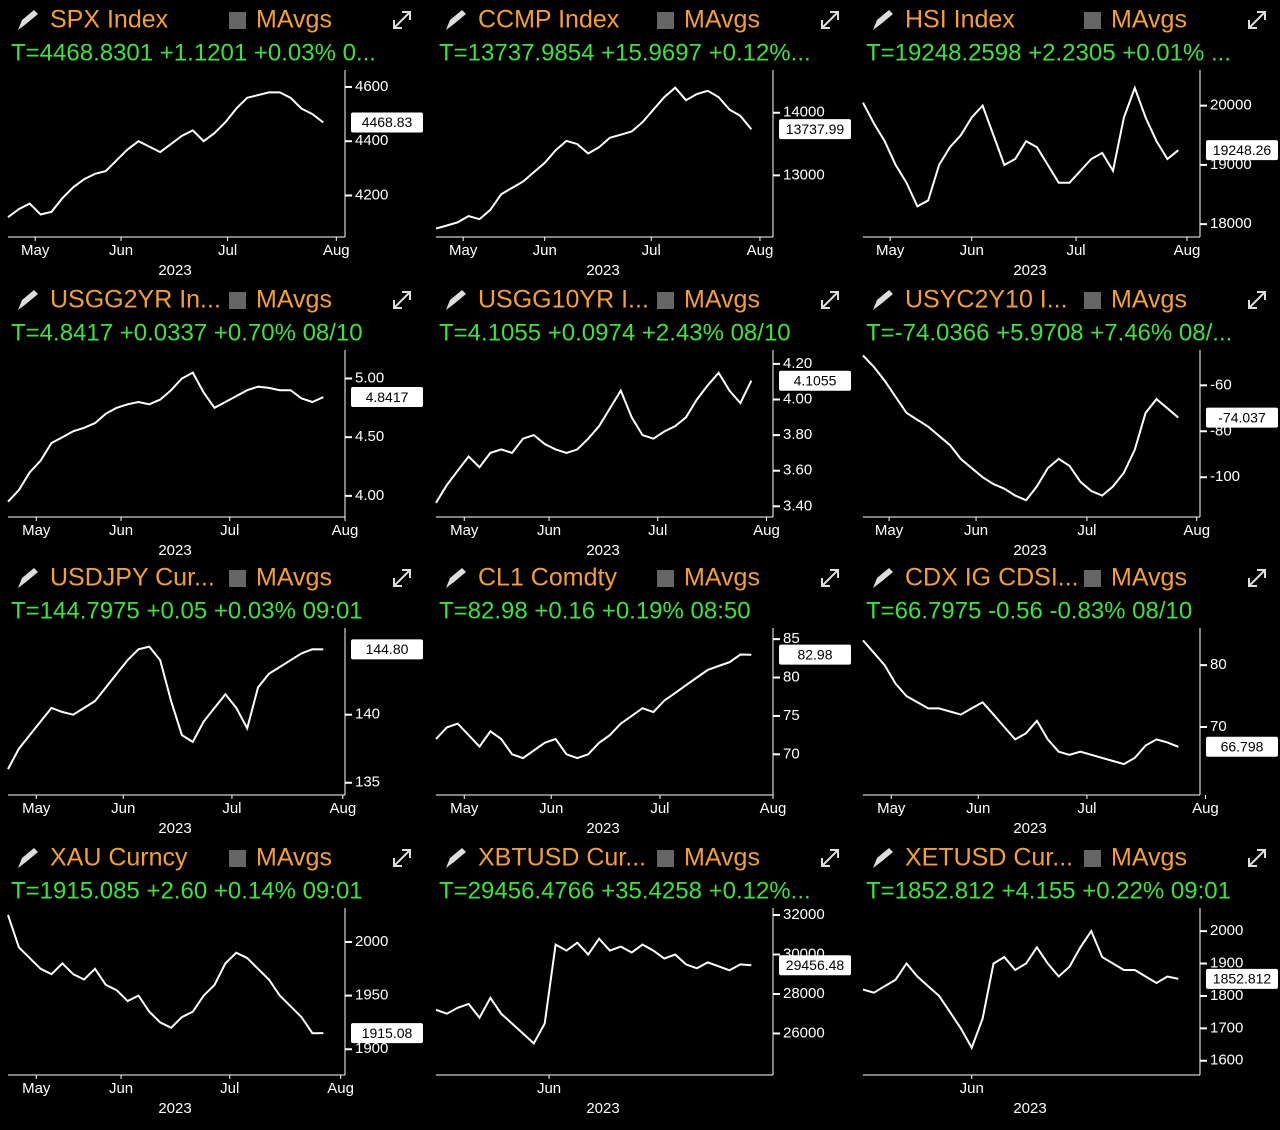 The height and width of the screenshot is (1130, 1280). Describe the element at coordinates (797, 363) in the screenshot. I see `y-tick-label: 4.20` at that location.